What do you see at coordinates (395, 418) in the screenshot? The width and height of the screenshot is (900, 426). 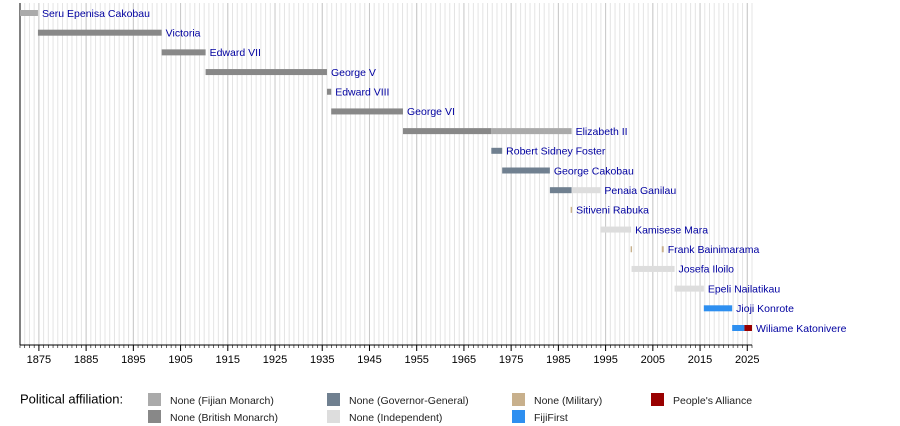 I see `legend-label: None (Independent)` at bounding box center [395, 418].